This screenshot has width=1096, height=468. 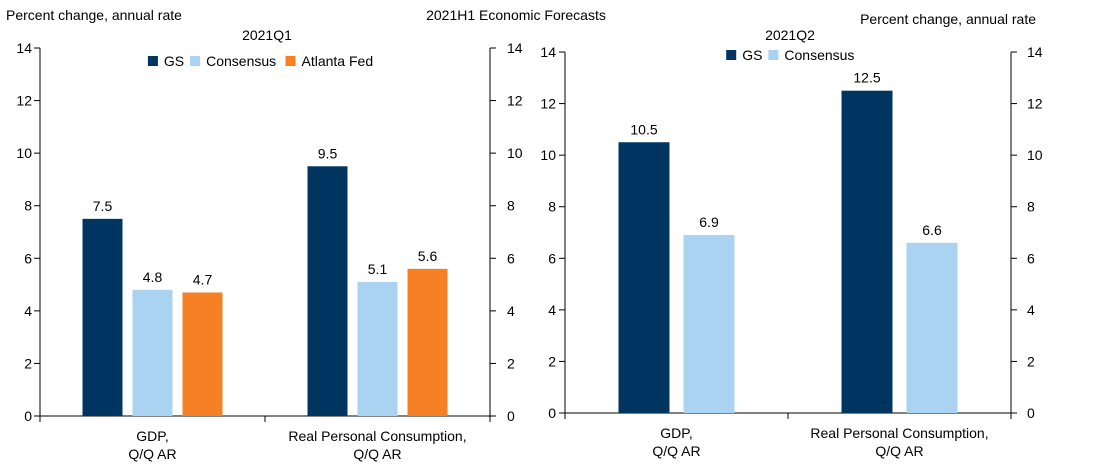 I want to click on legend: GS Consensus, so click(x=790, y=55).